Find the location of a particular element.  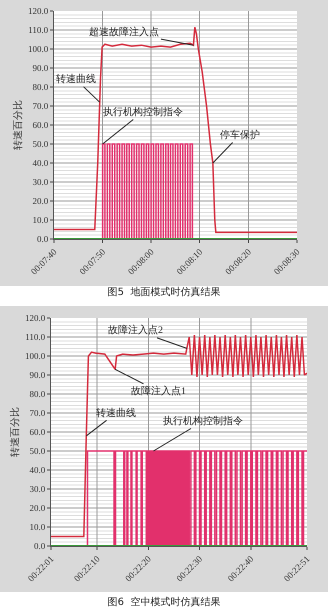

annotation: 故障注入点1 is located at coordinates (158, 391).